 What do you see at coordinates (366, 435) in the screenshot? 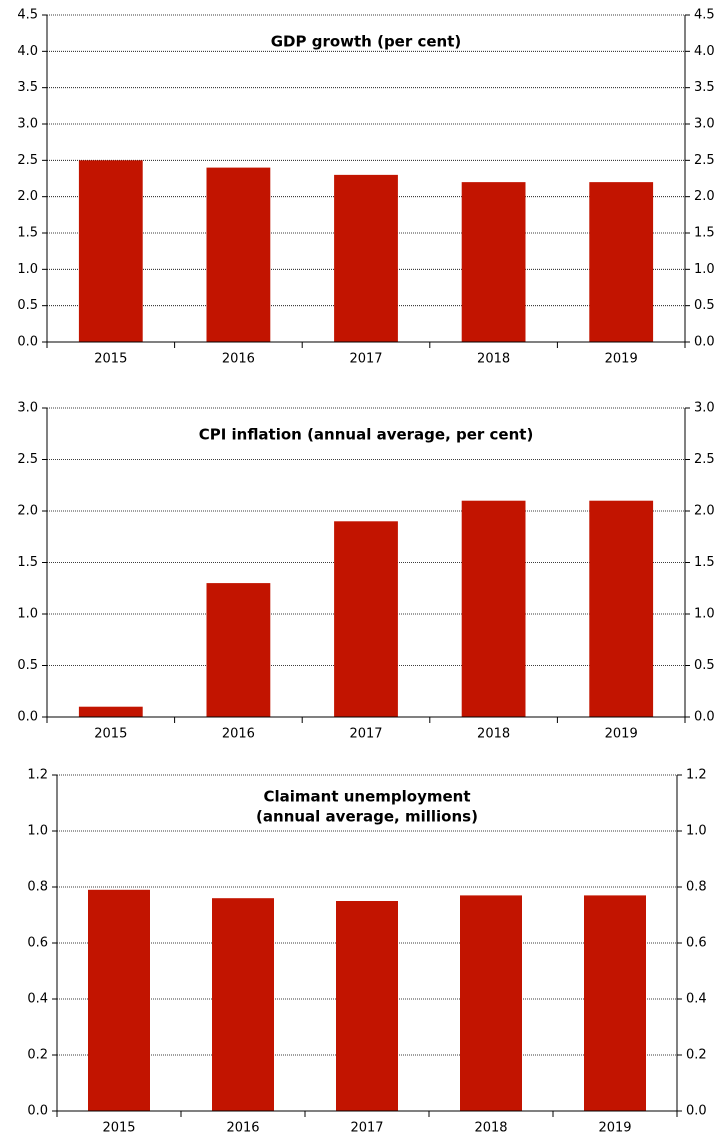
I see `chart-title: CPI inflation (annual average, per cent)` at bounding box center [366, 435].